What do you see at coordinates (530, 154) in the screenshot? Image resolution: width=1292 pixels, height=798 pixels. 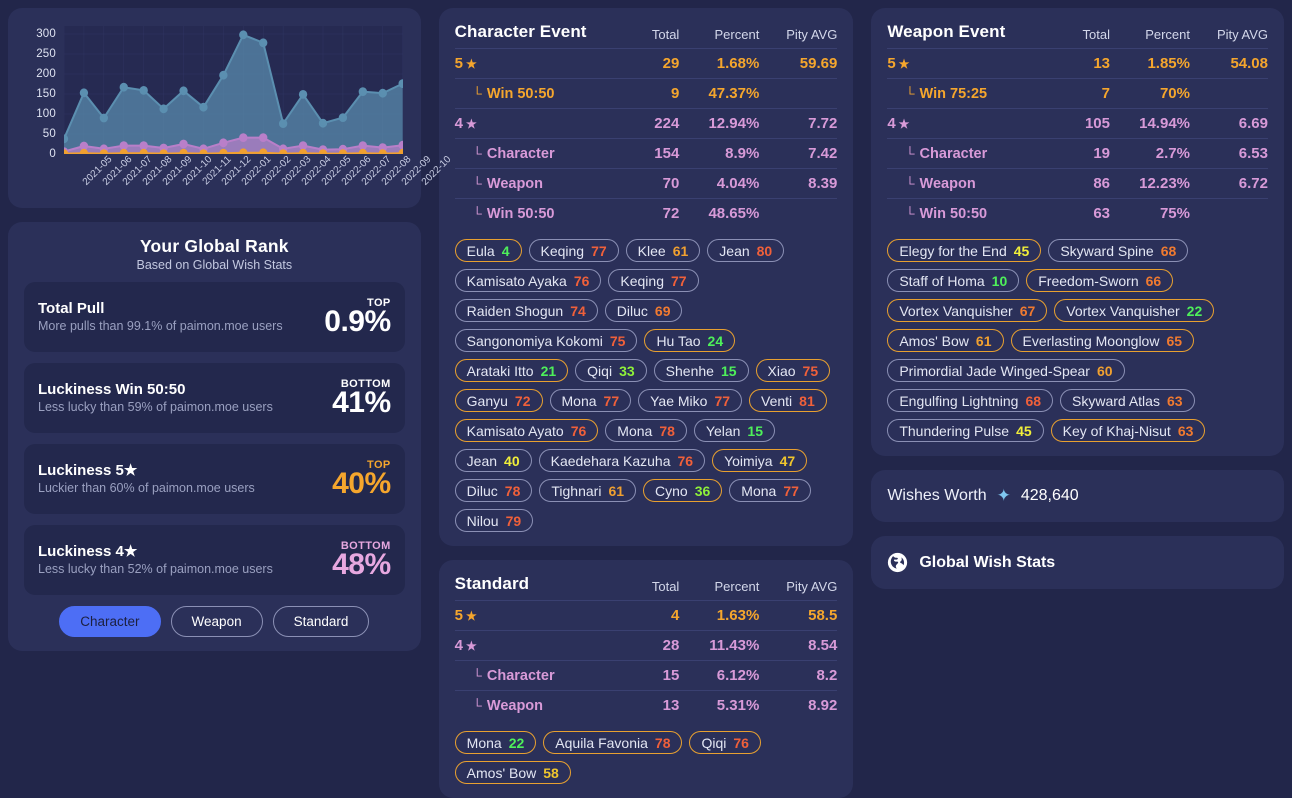 I see `row-label-group: └ Character` at bounding box center [530, 154].